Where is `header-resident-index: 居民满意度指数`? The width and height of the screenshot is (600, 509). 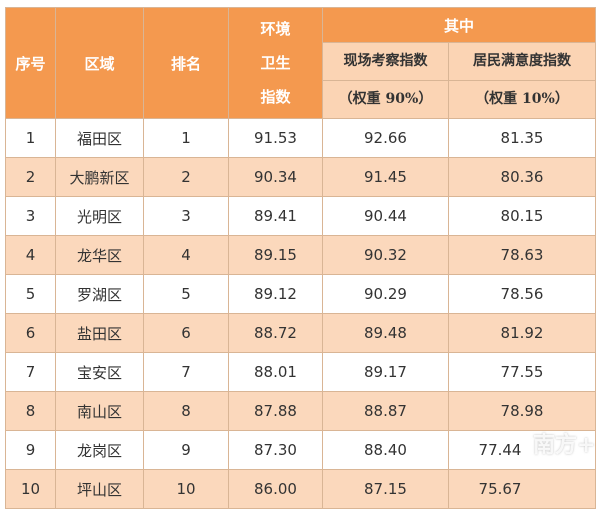
header-resident-index: 居民满意度指数 is located at coordinates (522, 61).